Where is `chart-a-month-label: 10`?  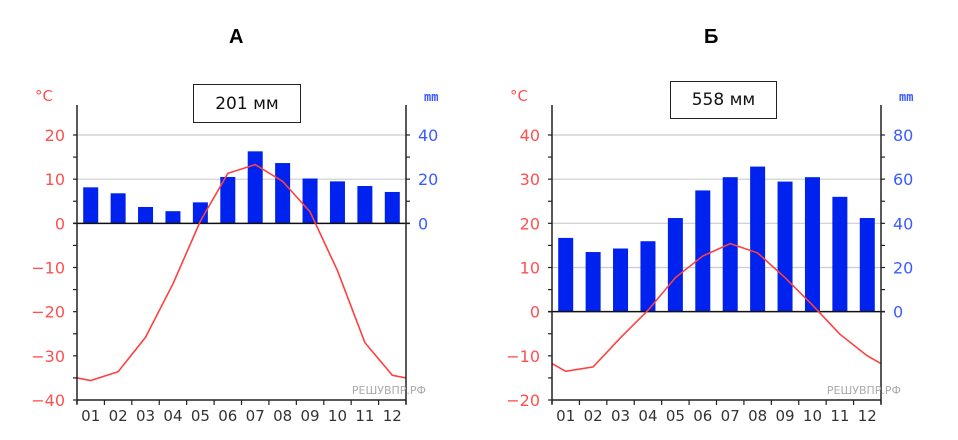
chart-a-month-label: 10 is located at coordinates (337, 416).